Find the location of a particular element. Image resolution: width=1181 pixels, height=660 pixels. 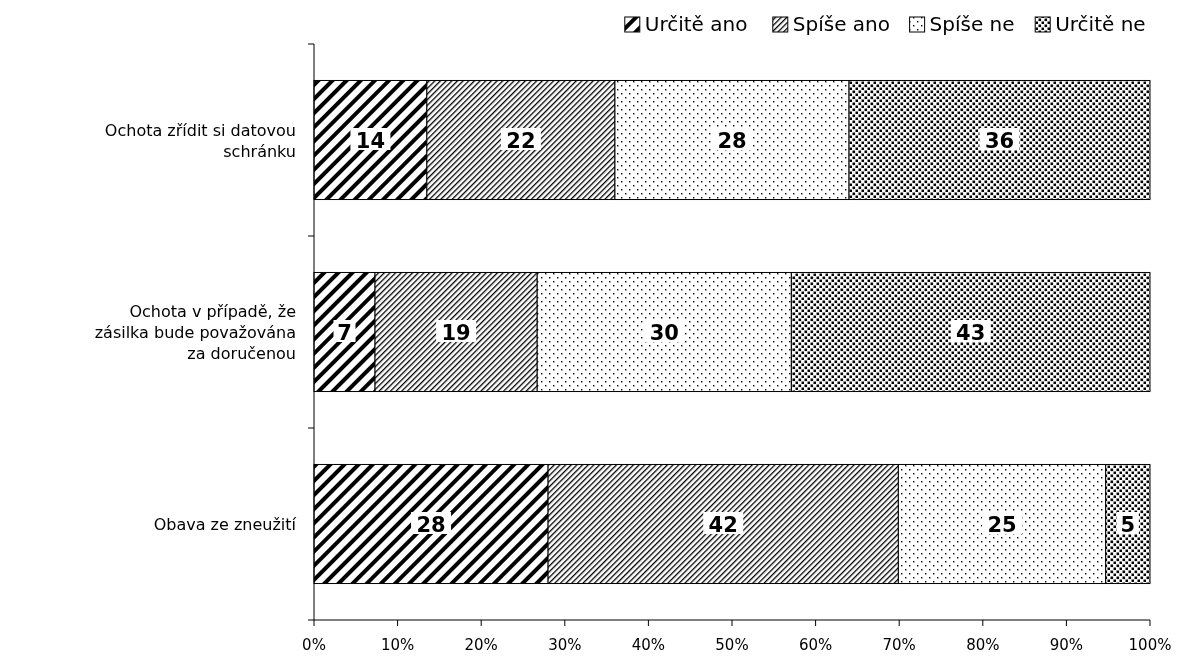

legend-label: Určitě ne is located at coordinates (1100, 24).